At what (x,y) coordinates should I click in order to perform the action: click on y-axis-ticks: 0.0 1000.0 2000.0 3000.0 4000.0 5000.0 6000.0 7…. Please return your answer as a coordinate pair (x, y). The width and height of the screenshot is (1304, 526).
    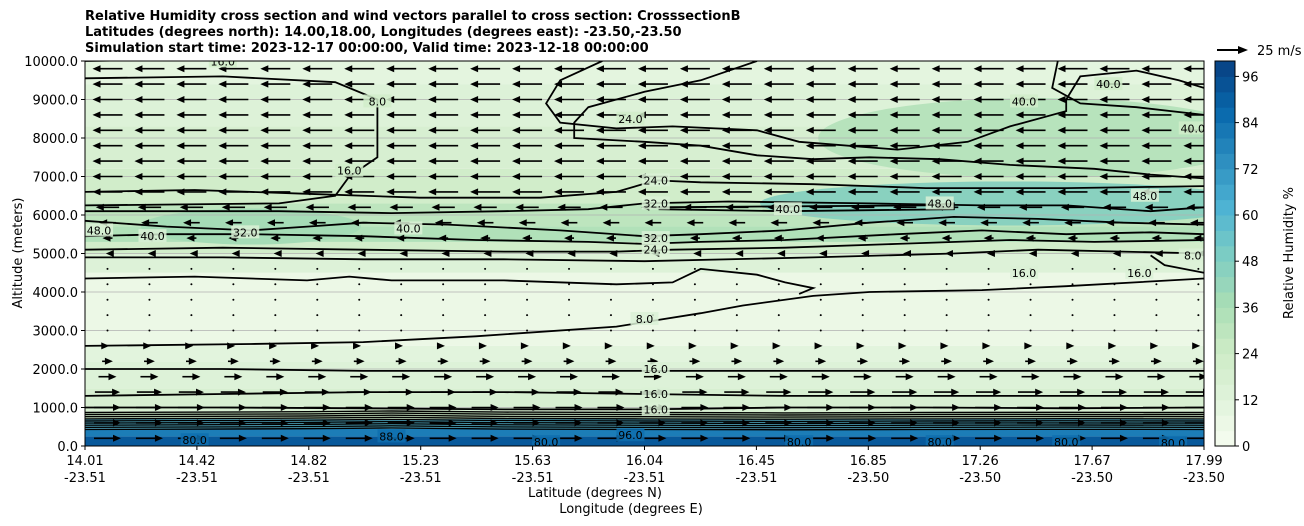
    Looking at the image, I should click on (54, 255).